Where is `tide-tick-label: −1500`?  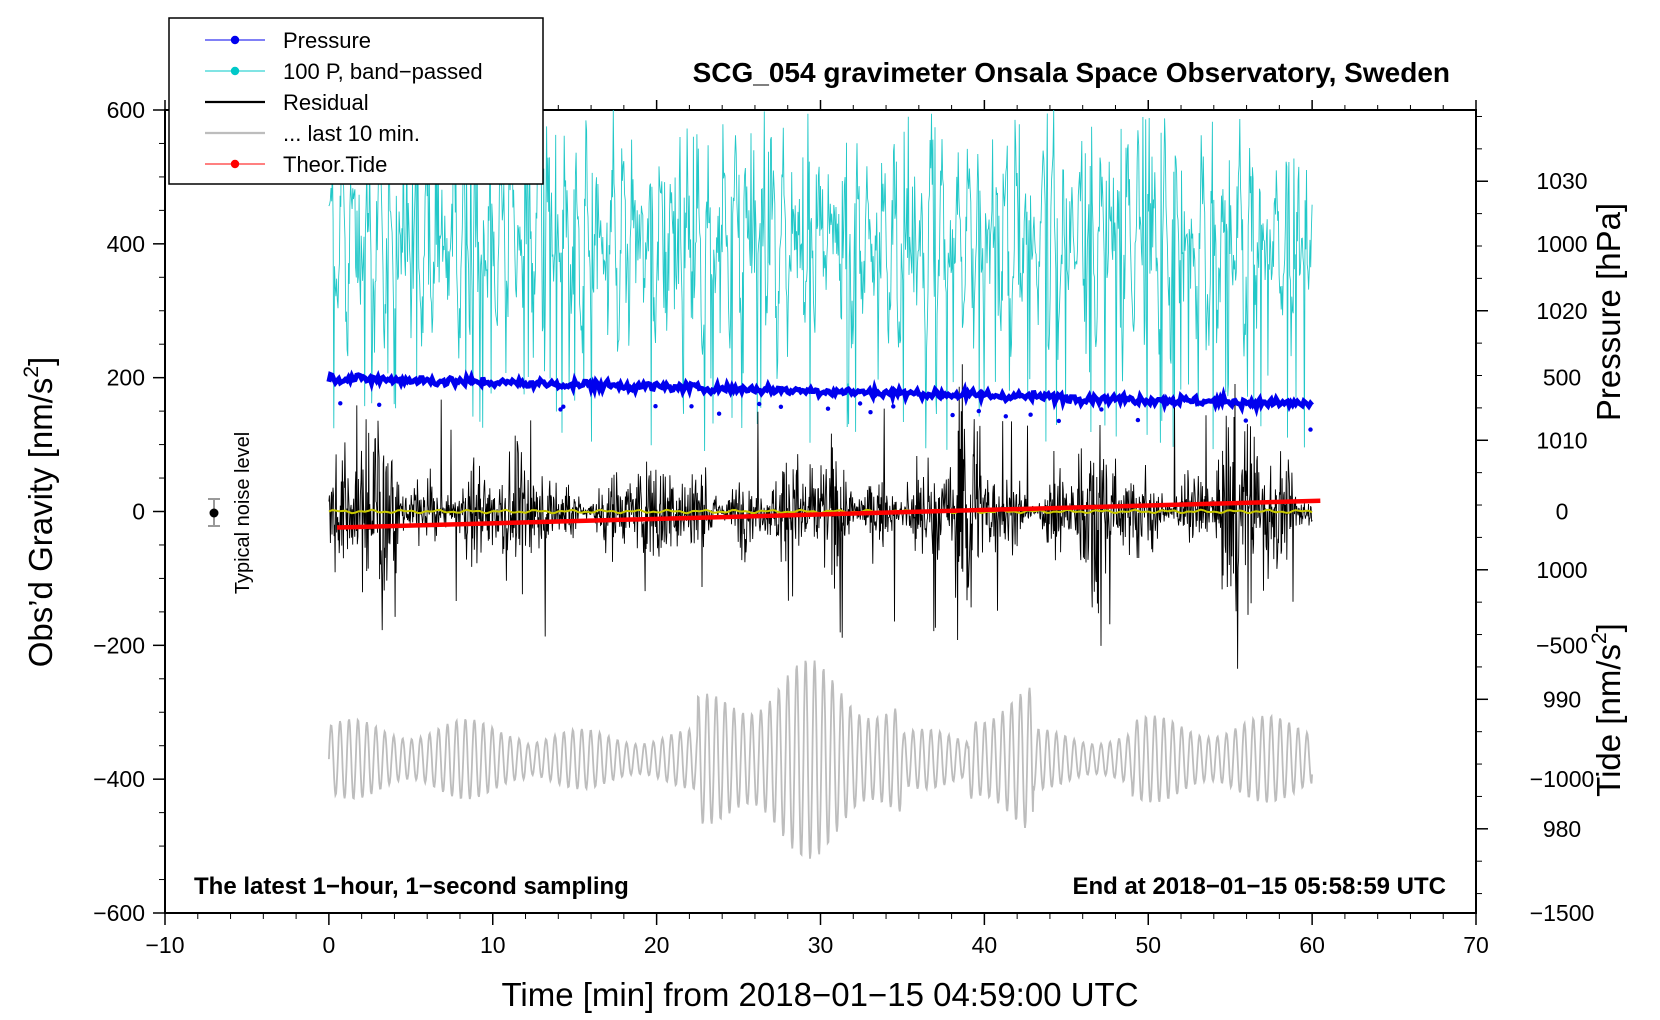 tide-tick-label: −1500 is located at coordinates (1562, 913).